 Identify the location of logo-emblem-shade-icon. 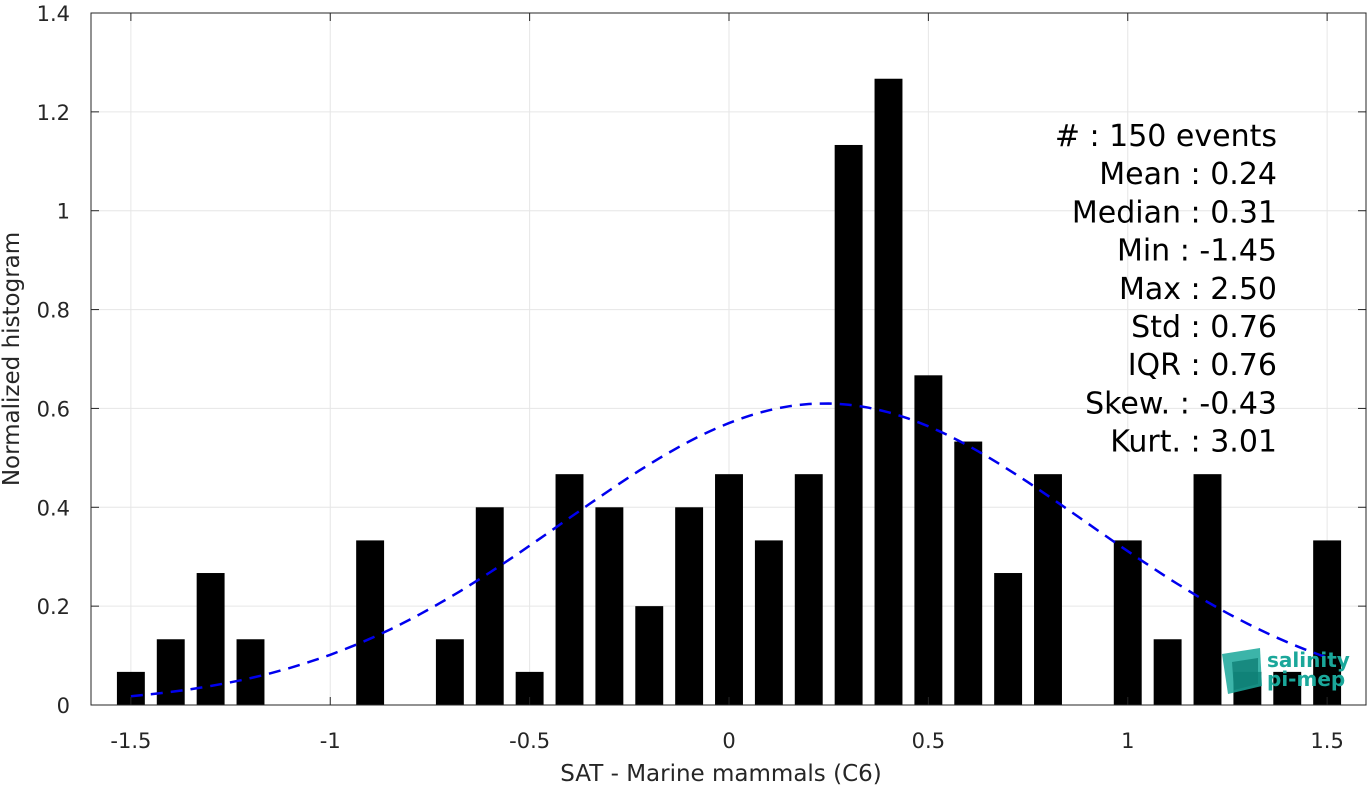
(1245, 674).